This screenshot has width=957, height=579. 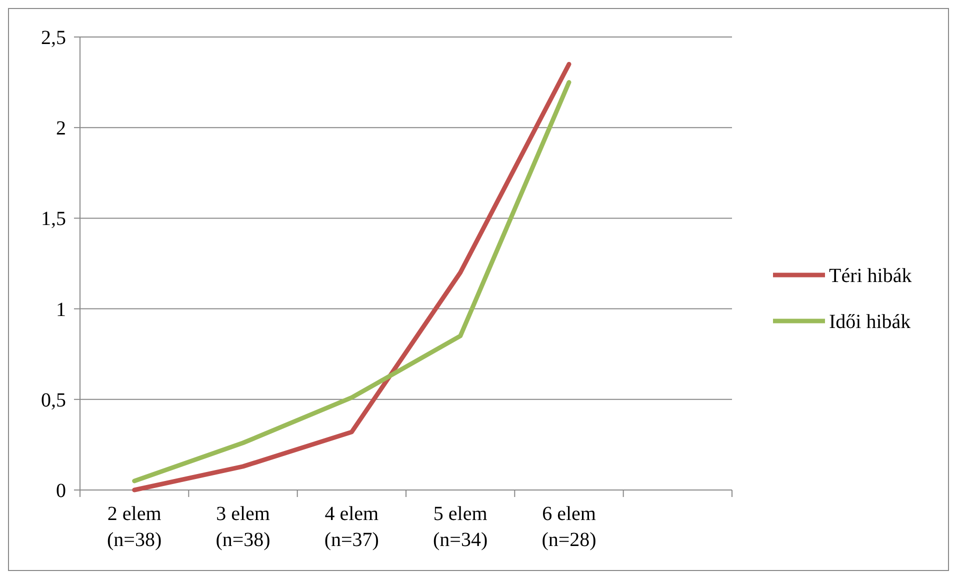 What do you see at coordinates (53, 38) in the screenshot?
I see `y-tick-label: 2,5` at bounding box center [53, 38].